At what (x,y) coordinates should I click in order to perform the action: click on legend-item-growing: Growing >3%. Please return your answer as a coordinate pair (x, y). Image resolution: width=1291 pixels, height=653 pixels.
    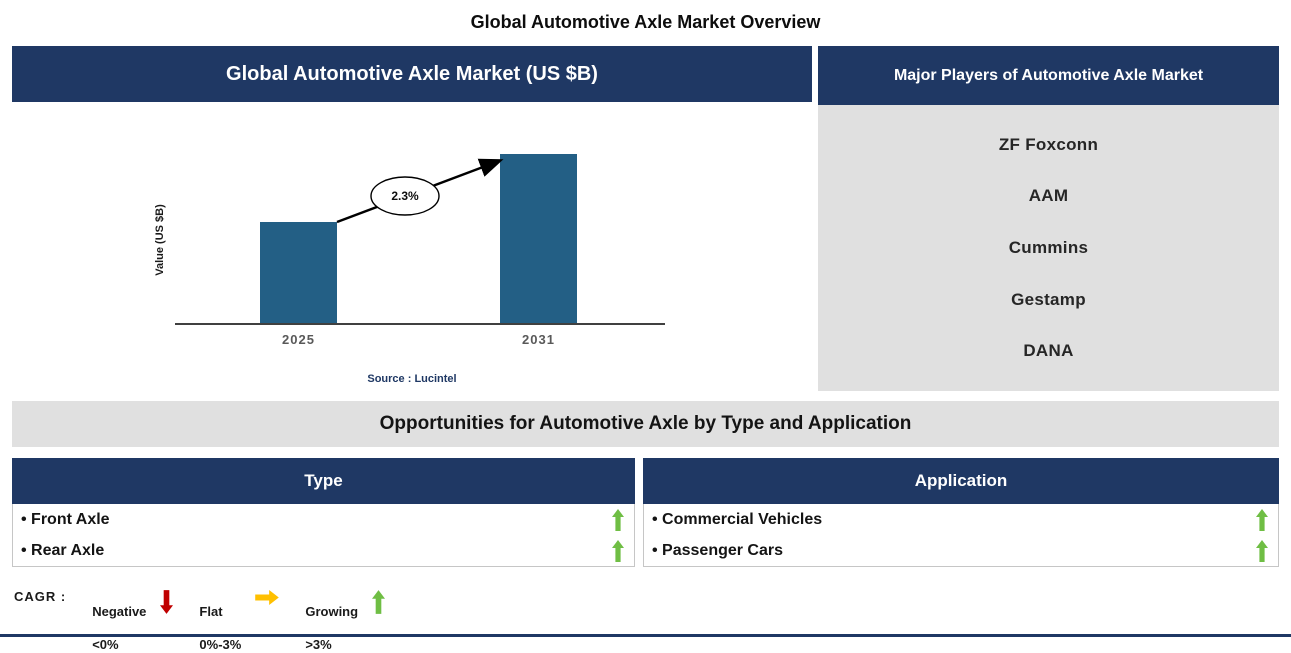
    Looking at the image, I should click on (345, 620).